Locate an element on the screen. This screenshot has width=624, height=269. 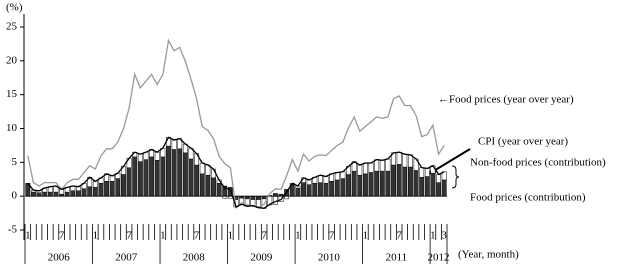
arrow is located at coordinates (451, 160).